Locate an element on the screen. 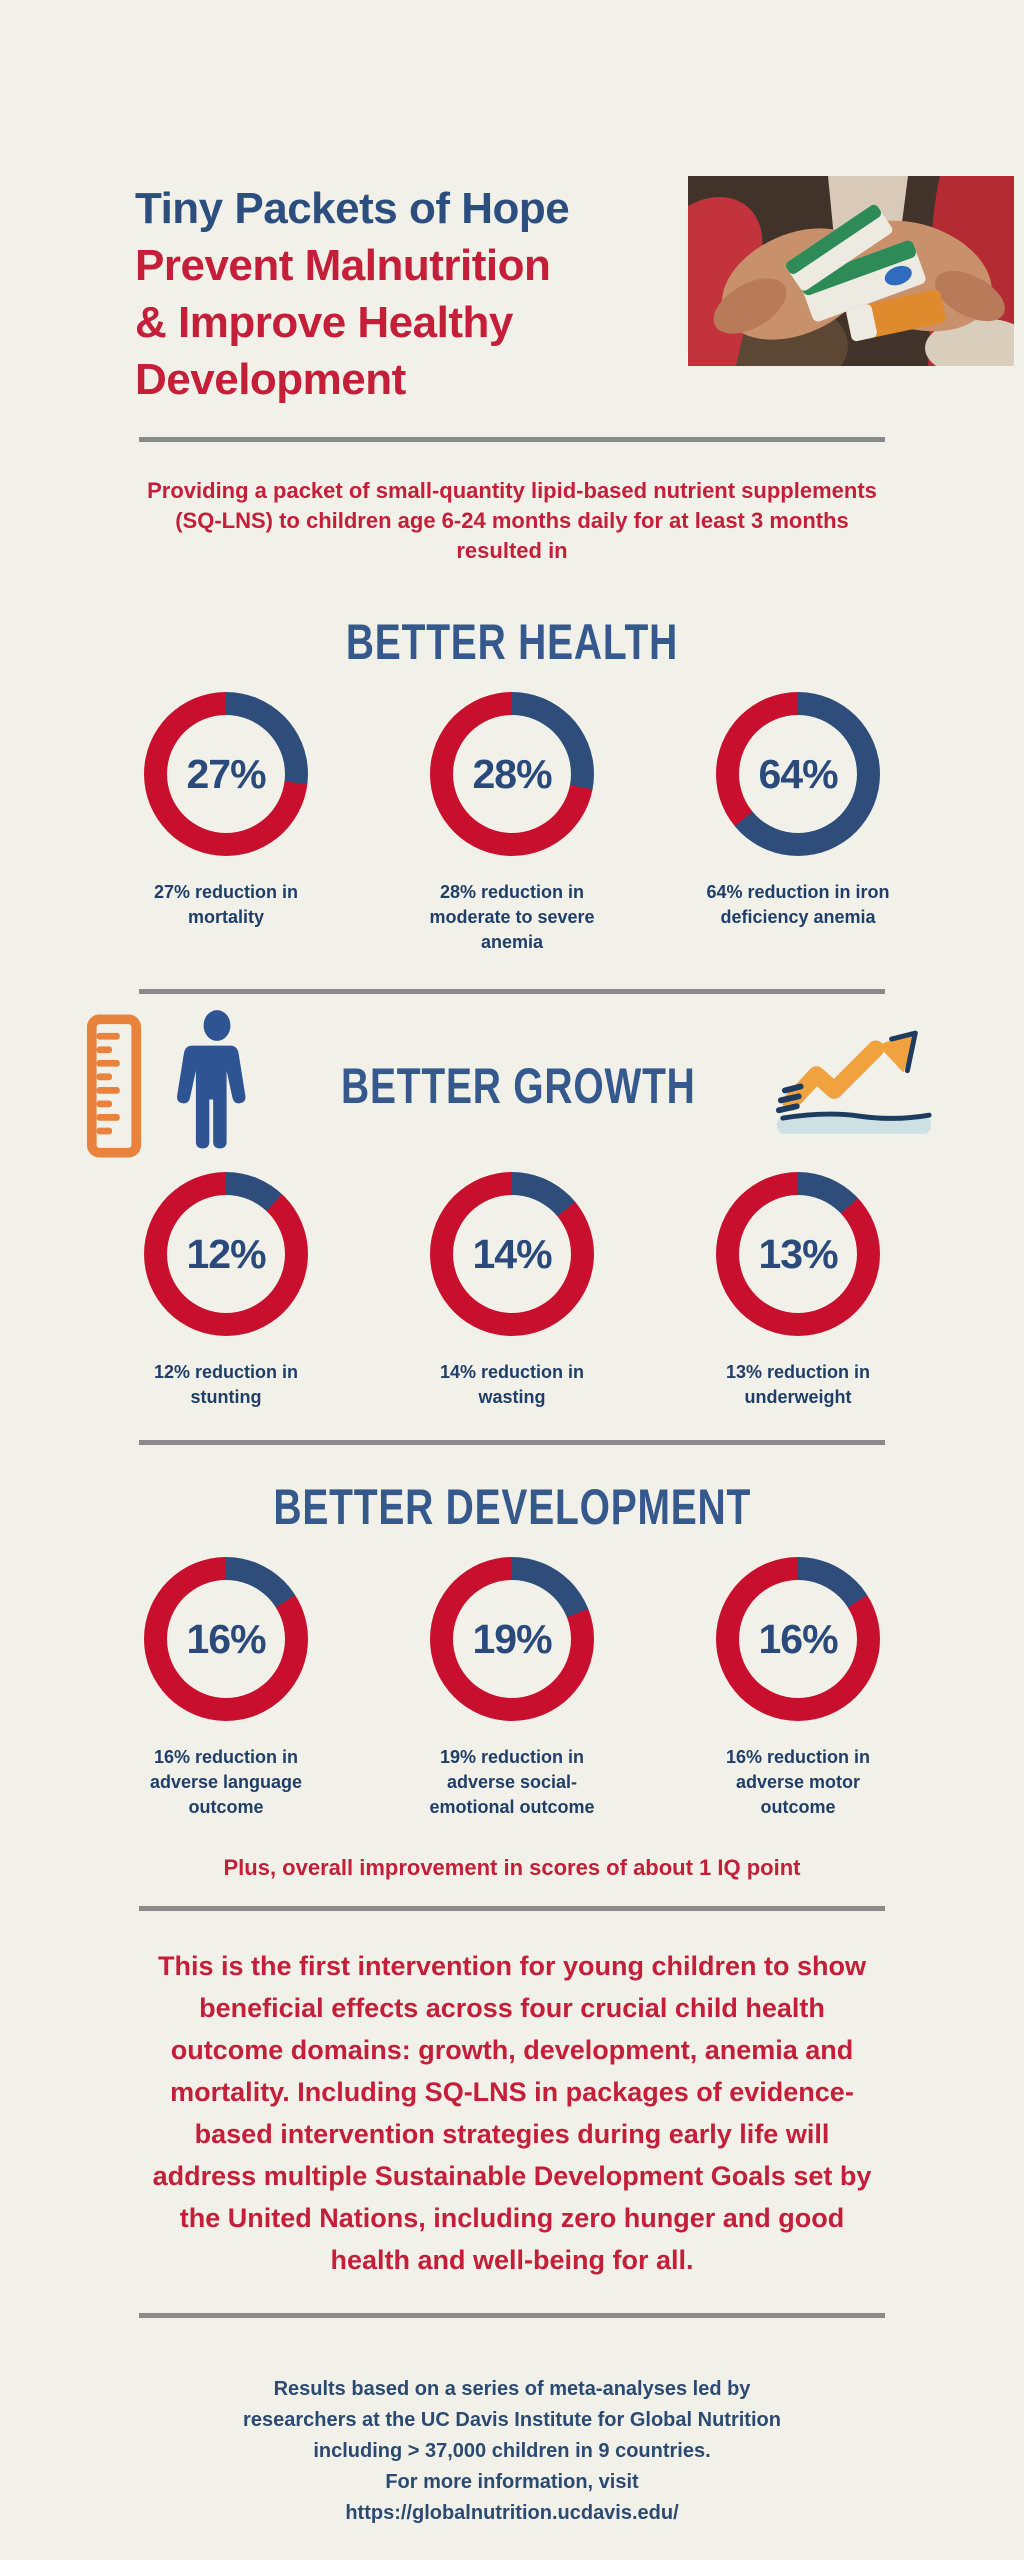 The height and width of the screenshot is (2560, 1024). donut-chart-social-emotional: 19% is located at coordinates (512, 1639).